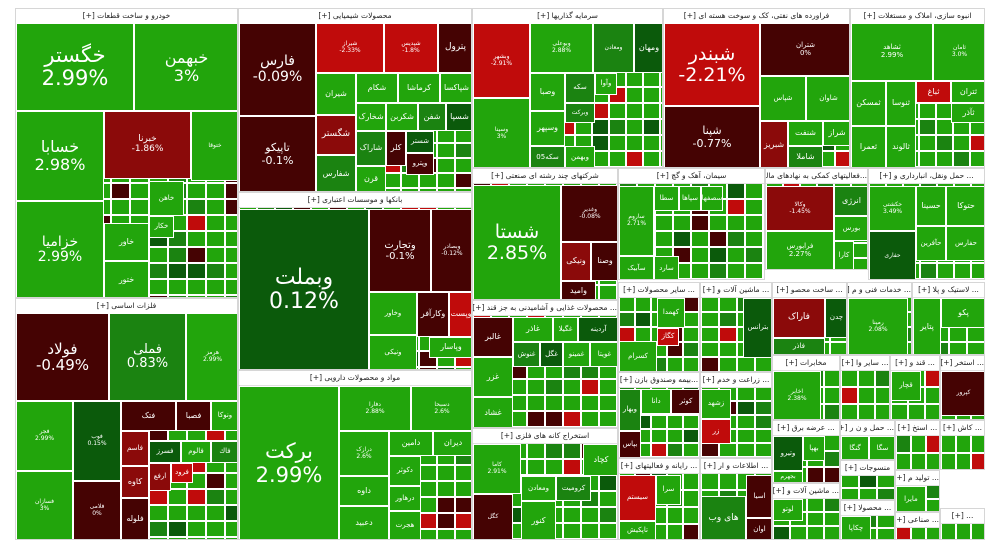 This screenshot has width=1000, height=553. I want to click on stock-tile: خبهمن 3%, so click(185, 67).